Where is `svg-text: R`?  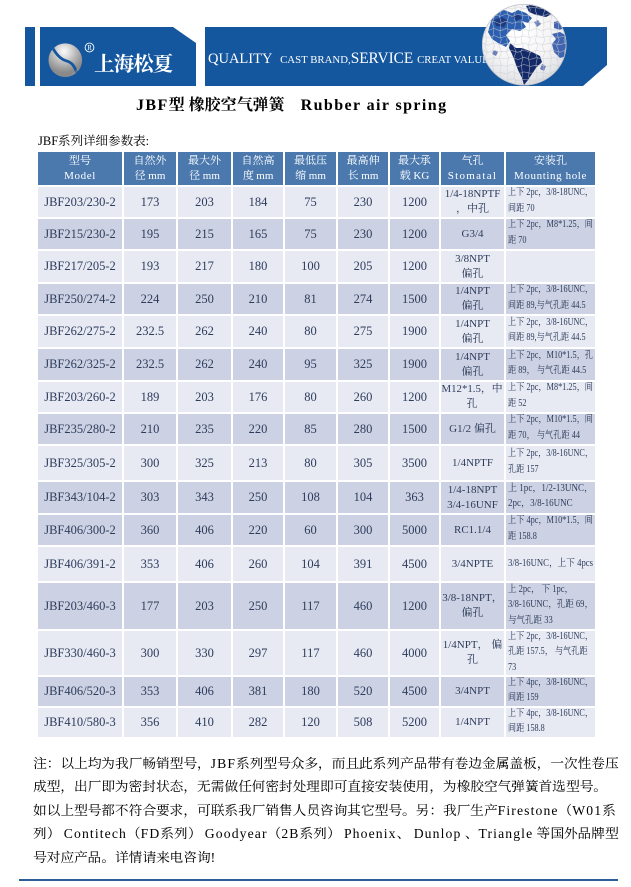
svg-text: R is located at coordinates (89, 48).